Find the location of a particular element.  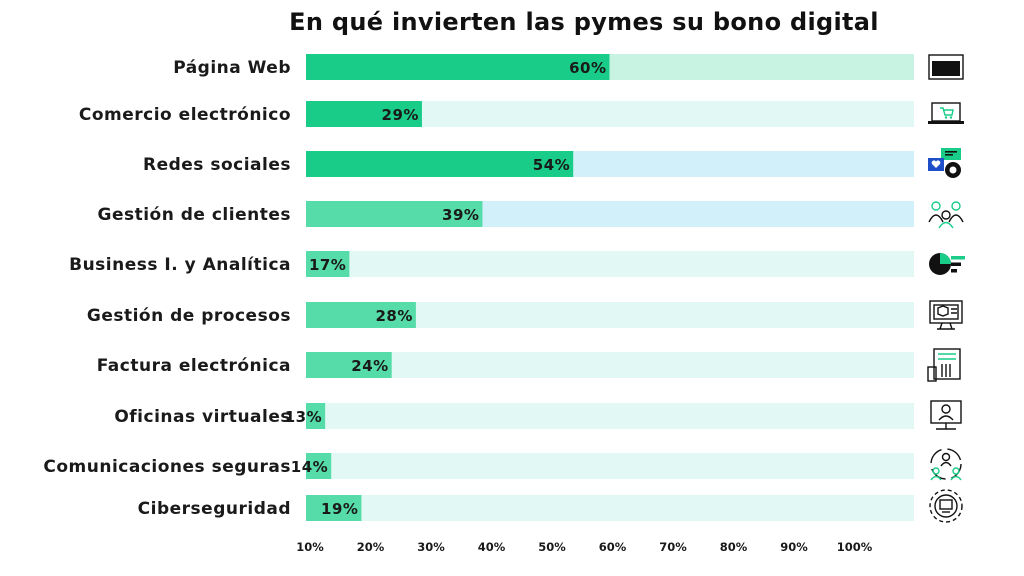

bar-row: Página Web 60% is located at coordinates (568, 67).